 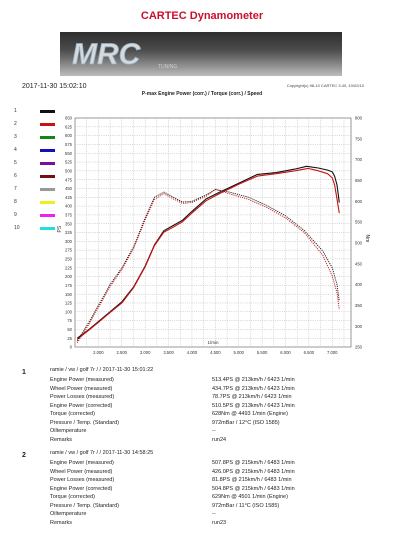 What do you see at coordinates (69, 276) in the screenshot?
I see `y-left-tick-label: 200` at bounding box center [69, 276].